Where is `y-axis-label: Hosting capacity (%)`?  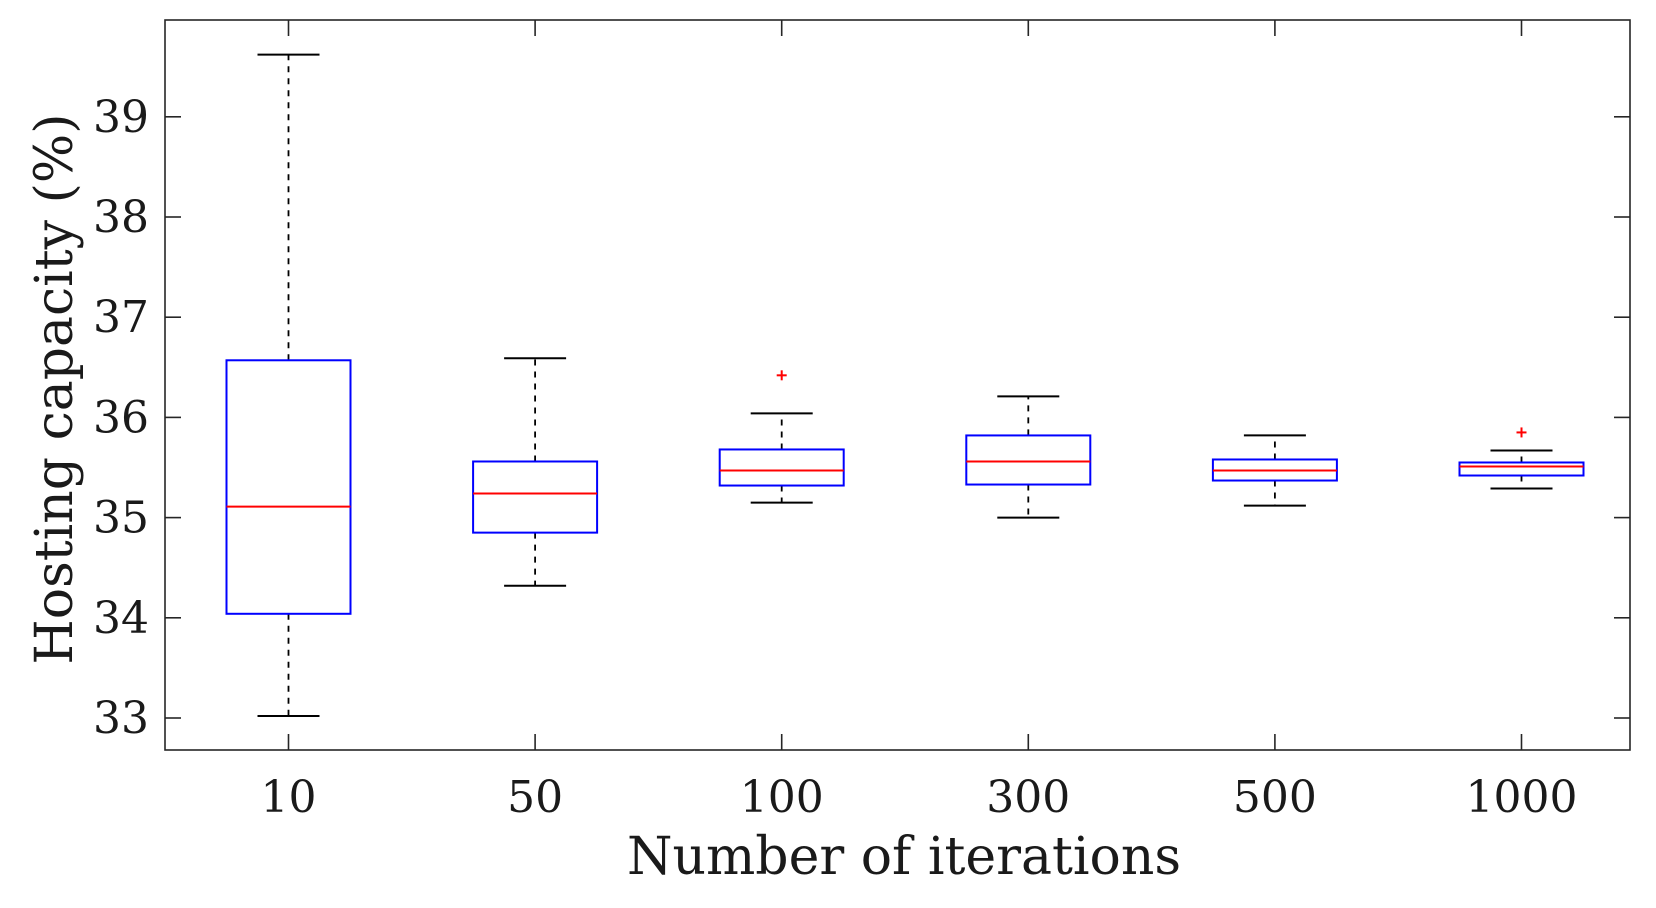
y-axis-label: Hosting capacity (%) is located at coordinates (55, 388).